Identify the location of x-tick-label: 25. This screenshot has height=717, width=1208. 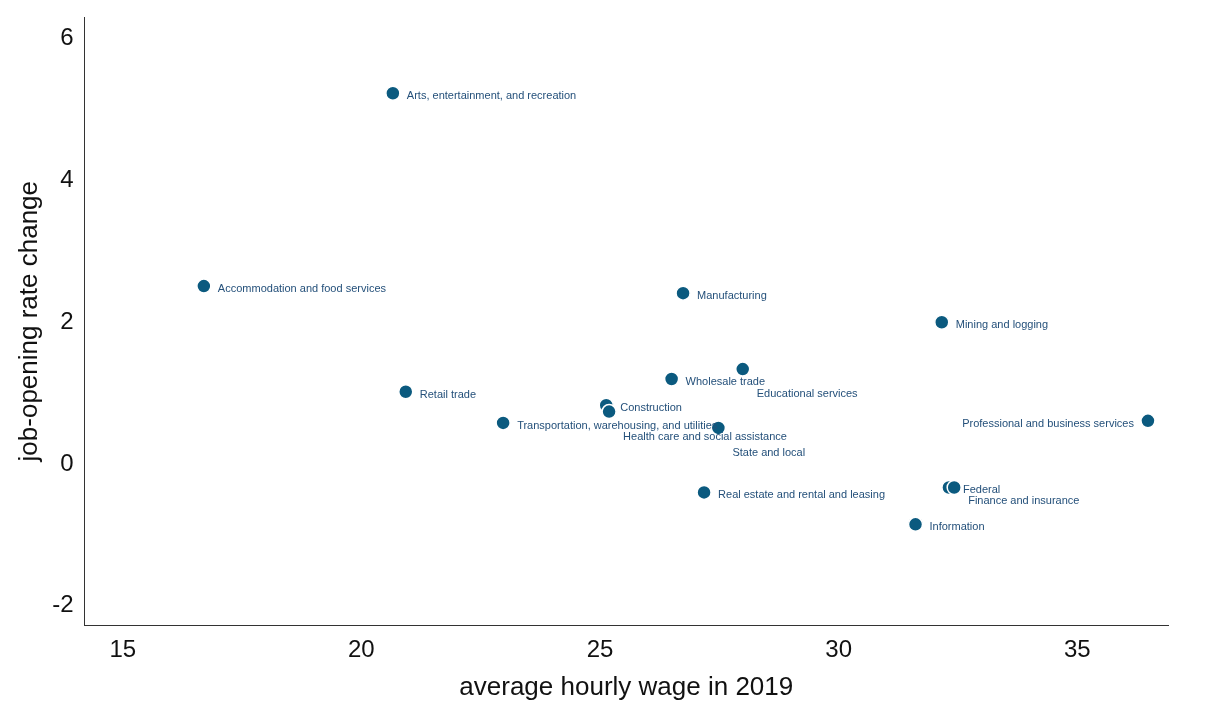
(600, 649).